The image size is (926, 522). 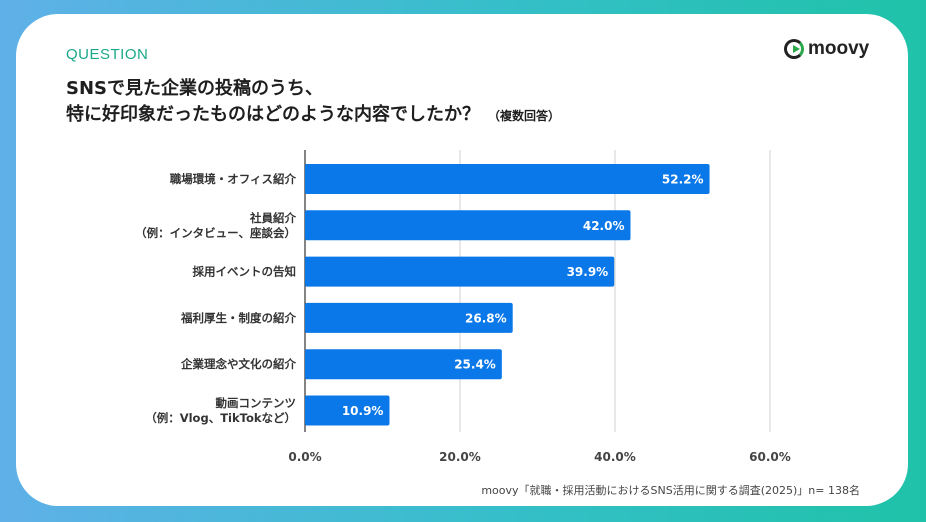 What do you see at coordinates (273, 114) in the screenshot?
I see `title-line-2-text: 特に好印象だったものはどのような内容でしたか？` at bounding box center [273, 114].